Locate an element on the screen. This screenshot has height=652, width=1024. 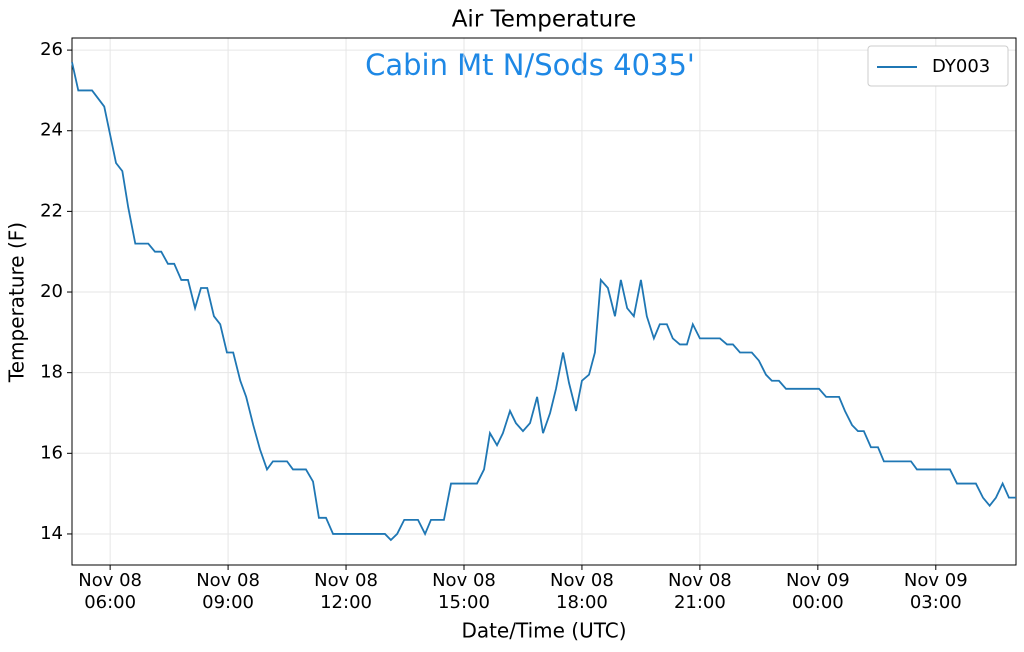
y-tick-label: 18 is located at coordinates (51, 372).